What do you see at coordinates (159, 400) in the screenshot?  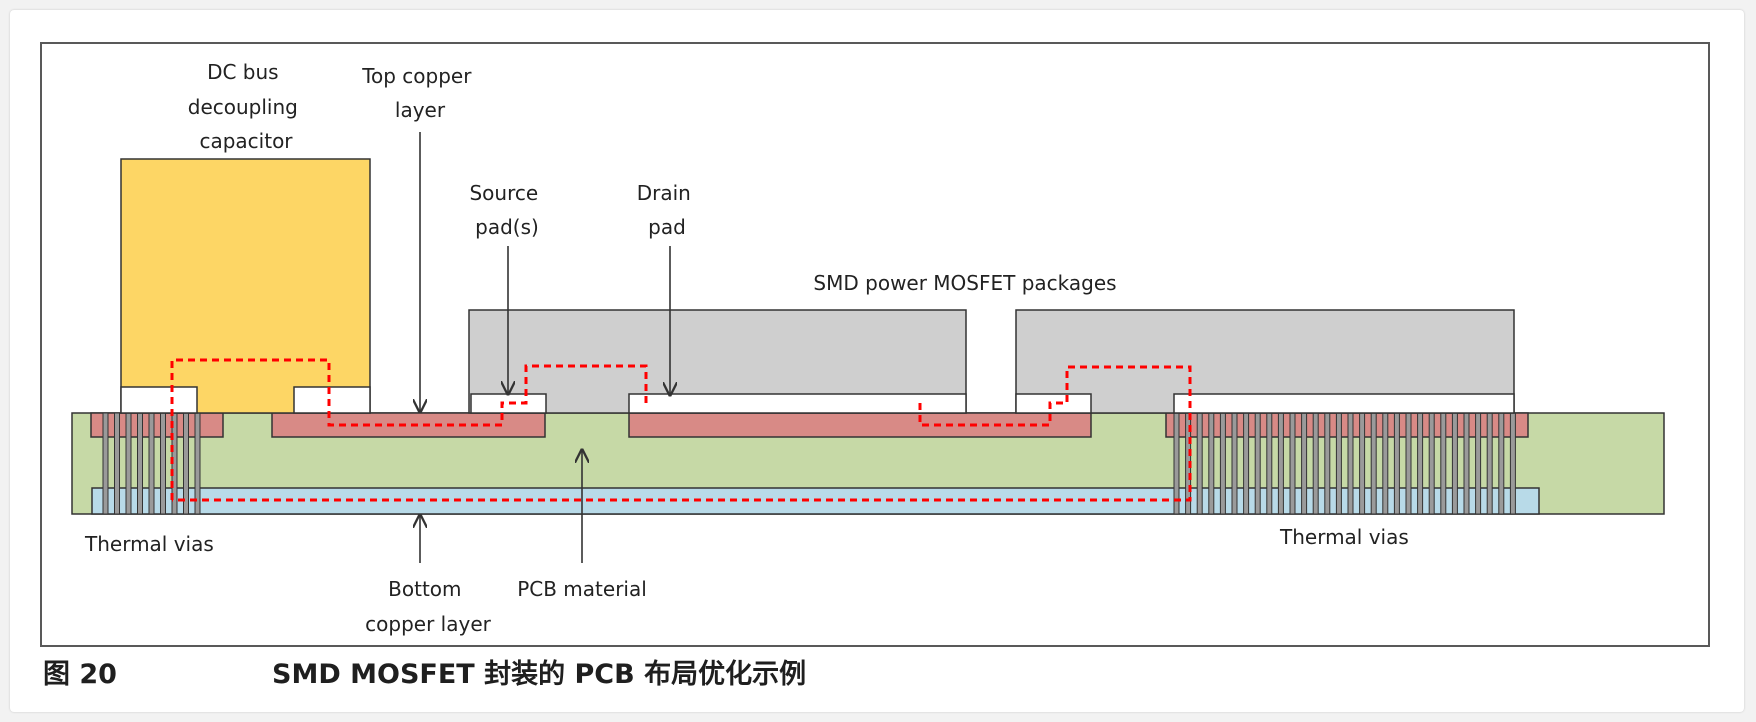 I see `capacitor-terminal-left` at bounding box center [159, 400].